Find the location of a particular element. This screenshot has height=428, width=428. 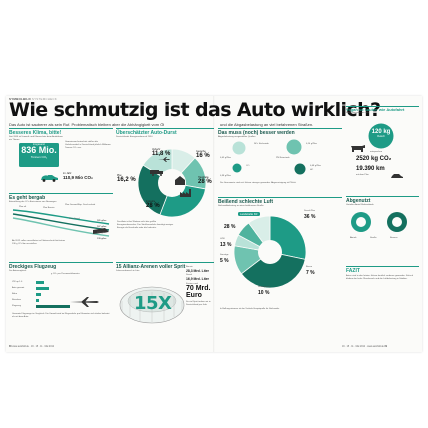

tire-icon is located at coordinates (361, 222).